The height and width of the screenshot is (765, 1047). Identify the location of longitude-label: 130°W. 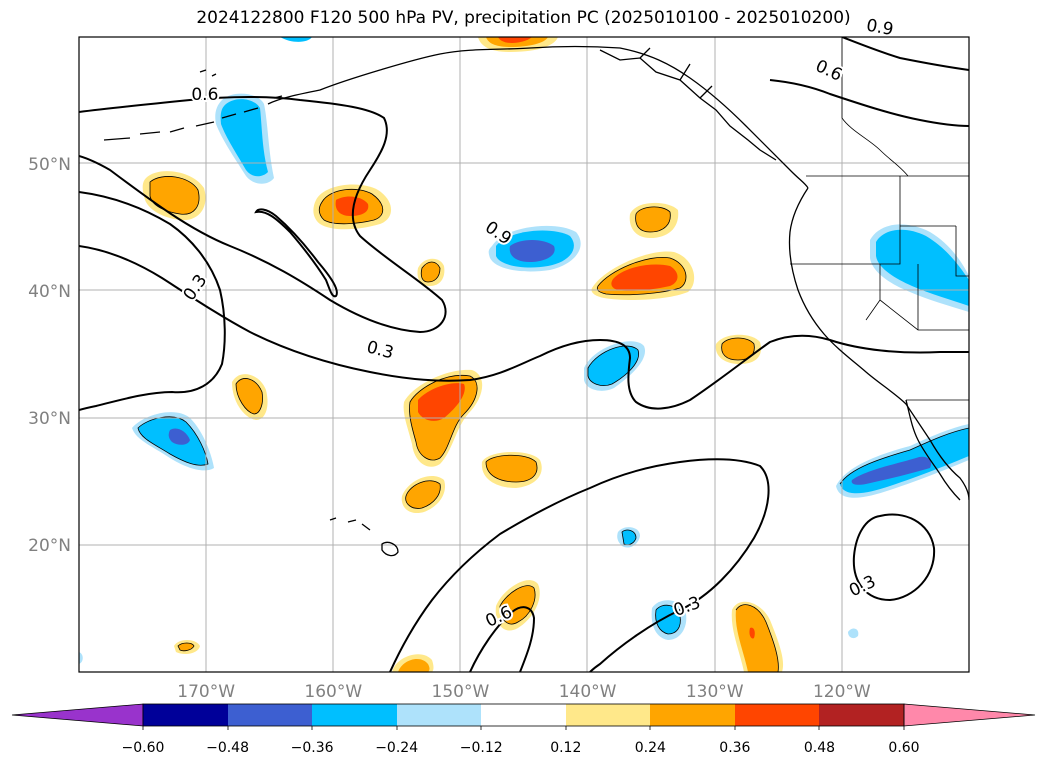
(715, 692).